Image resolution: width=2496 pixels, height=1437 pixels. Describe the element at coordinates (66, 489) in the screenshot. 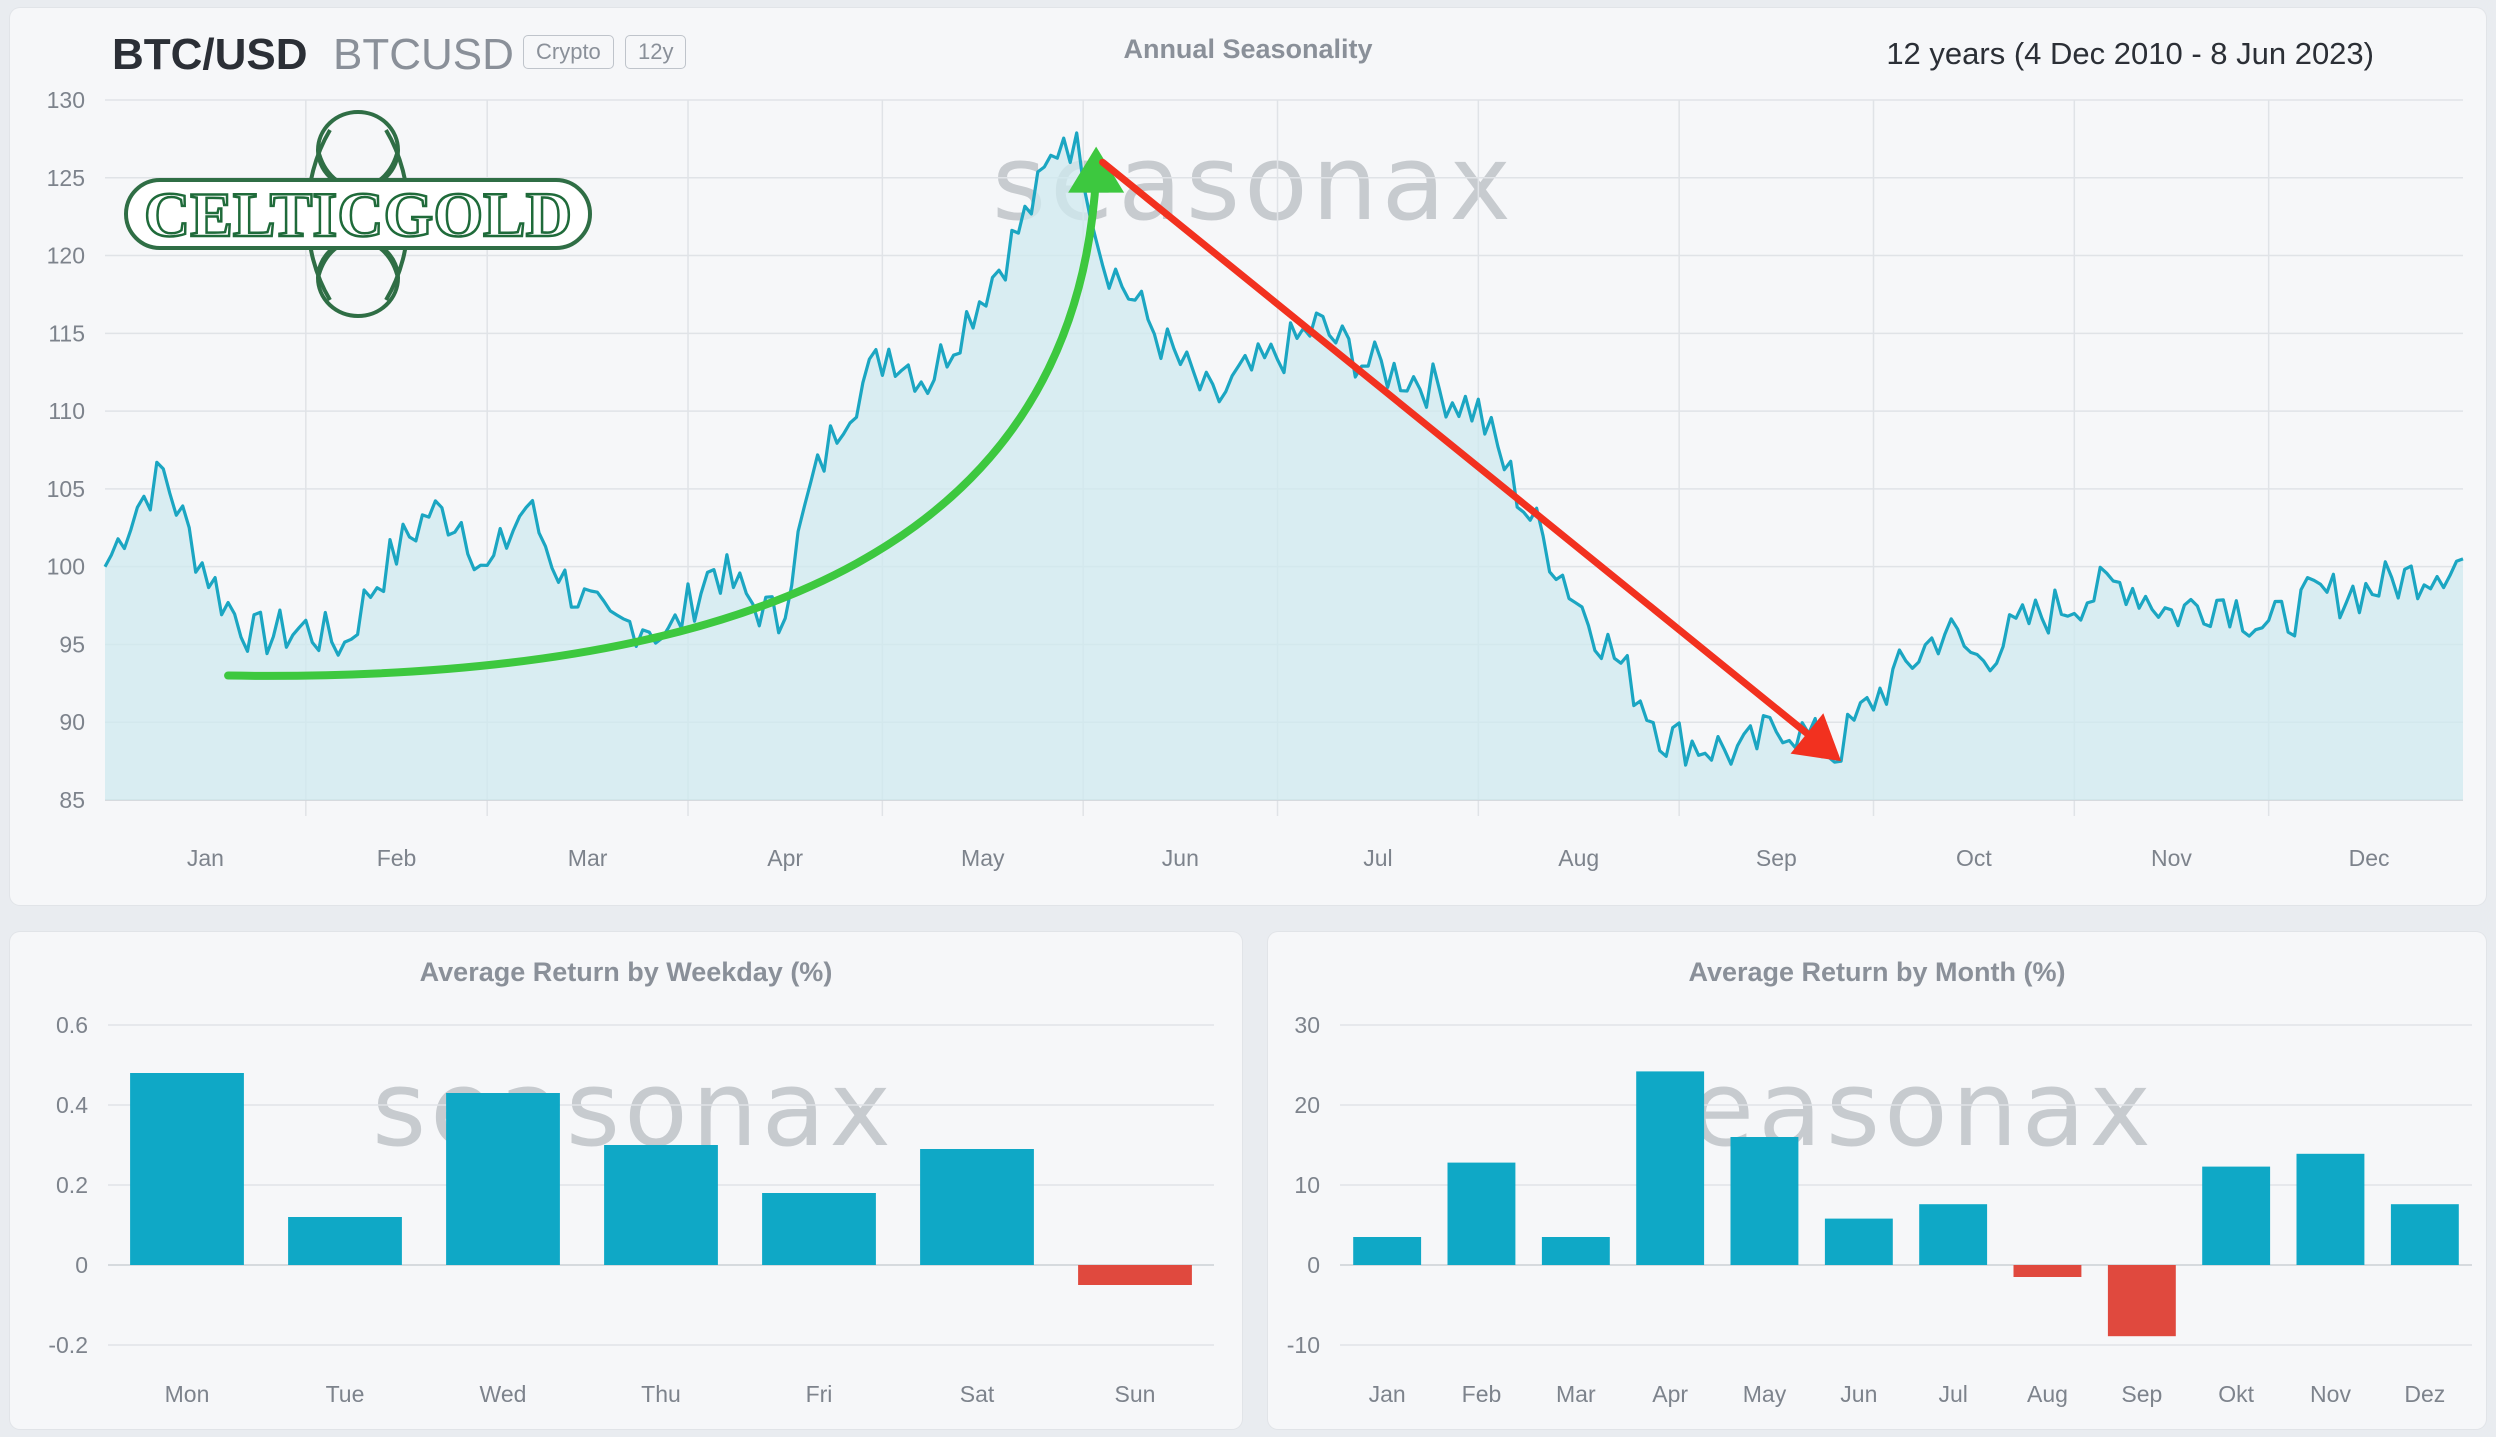

I see `y-tick-label: 105` at that location.